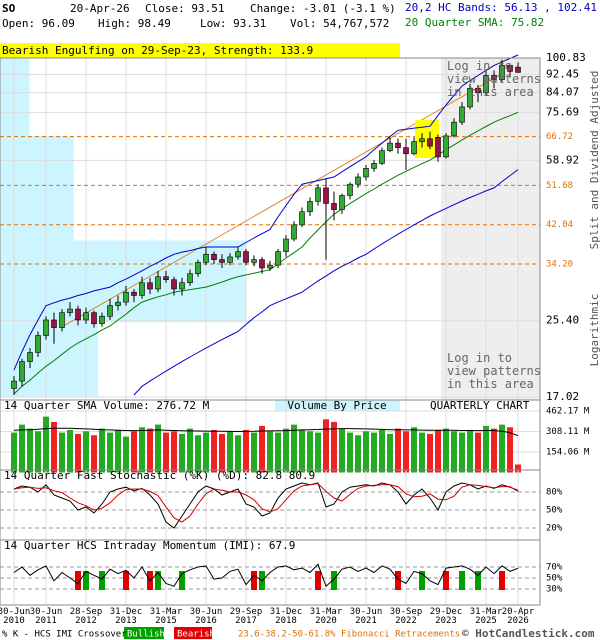 The image size is (600, 640). Describe the element at coordinates (474, 22) in the screenshot. I see `sma-legend: 20 Quarter SMA: 75.82` at that location.